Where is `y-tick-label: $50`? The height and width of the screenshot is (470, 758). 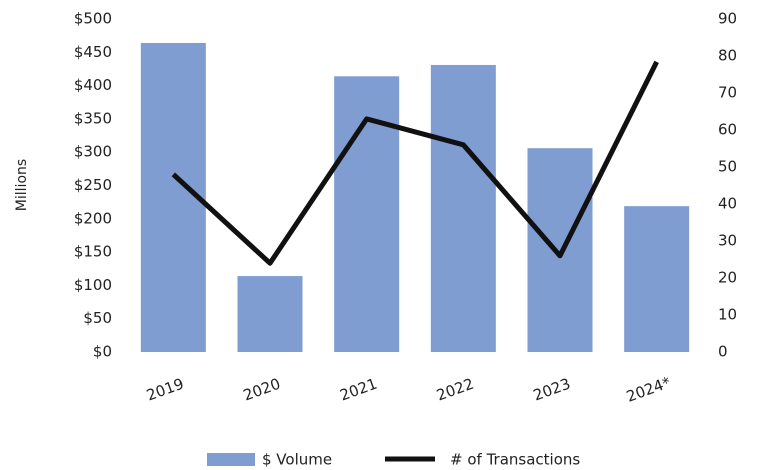
y-tick-label: $50 is located at coordinates (97, 318).